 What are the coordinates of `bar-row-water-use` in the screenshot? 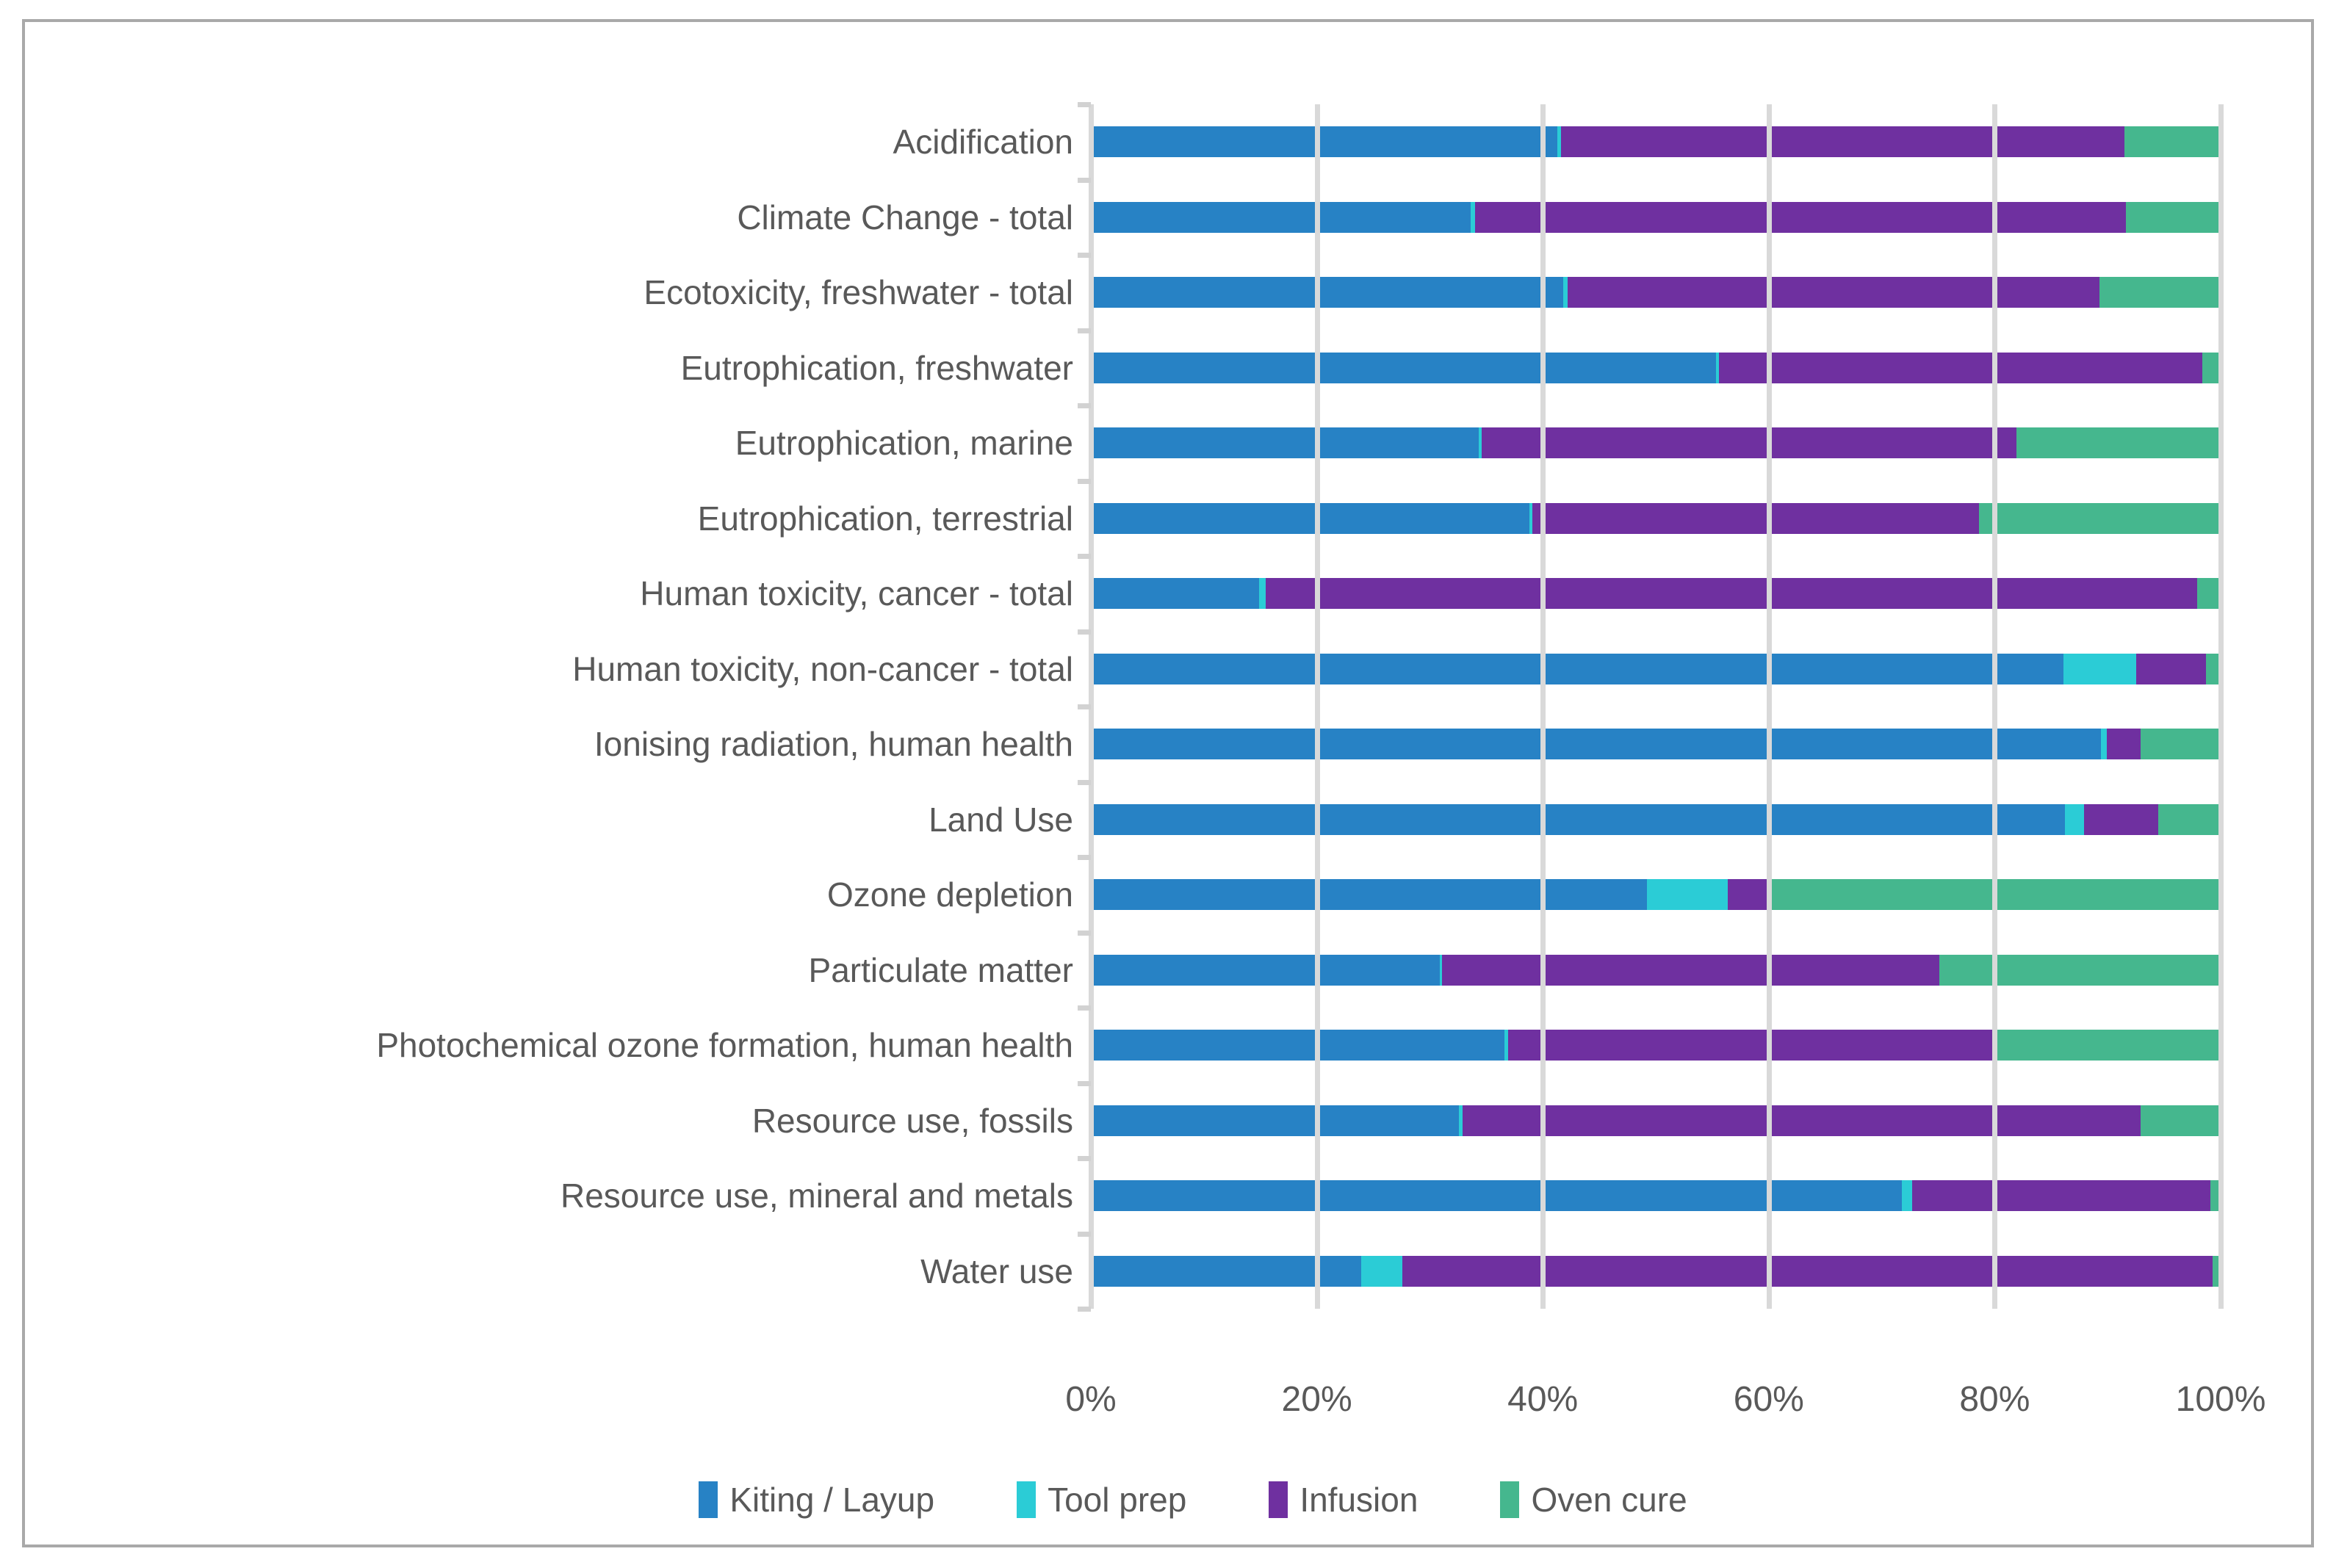 It's located at (1656, 1271).